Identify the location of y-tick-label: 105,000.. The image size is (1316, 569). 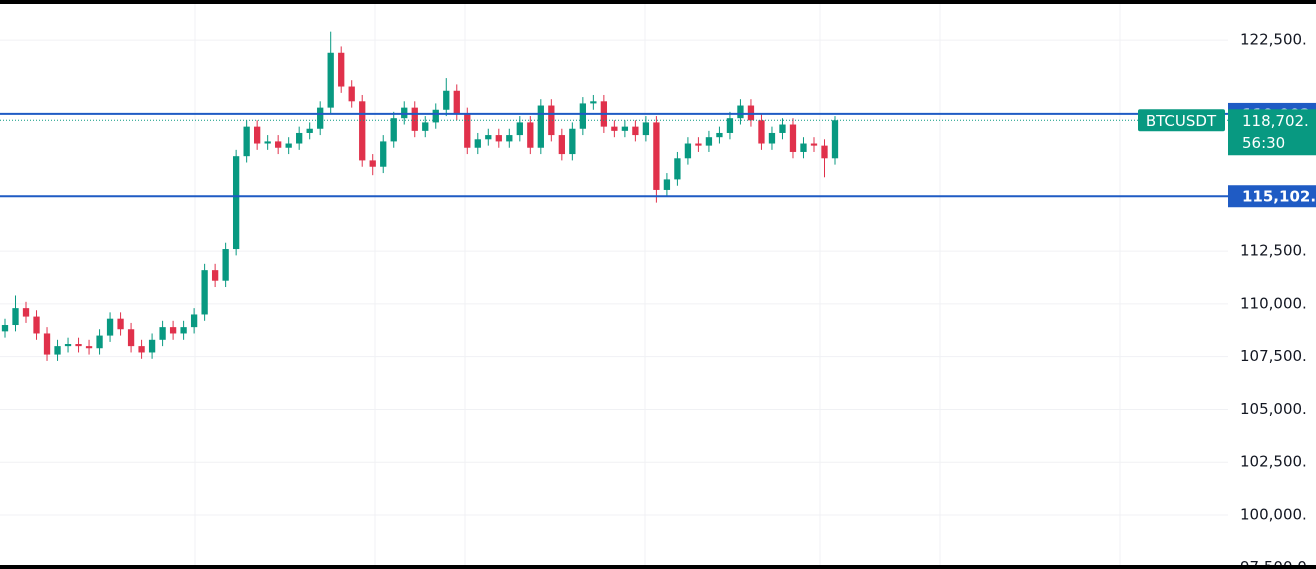
(1273, 409).